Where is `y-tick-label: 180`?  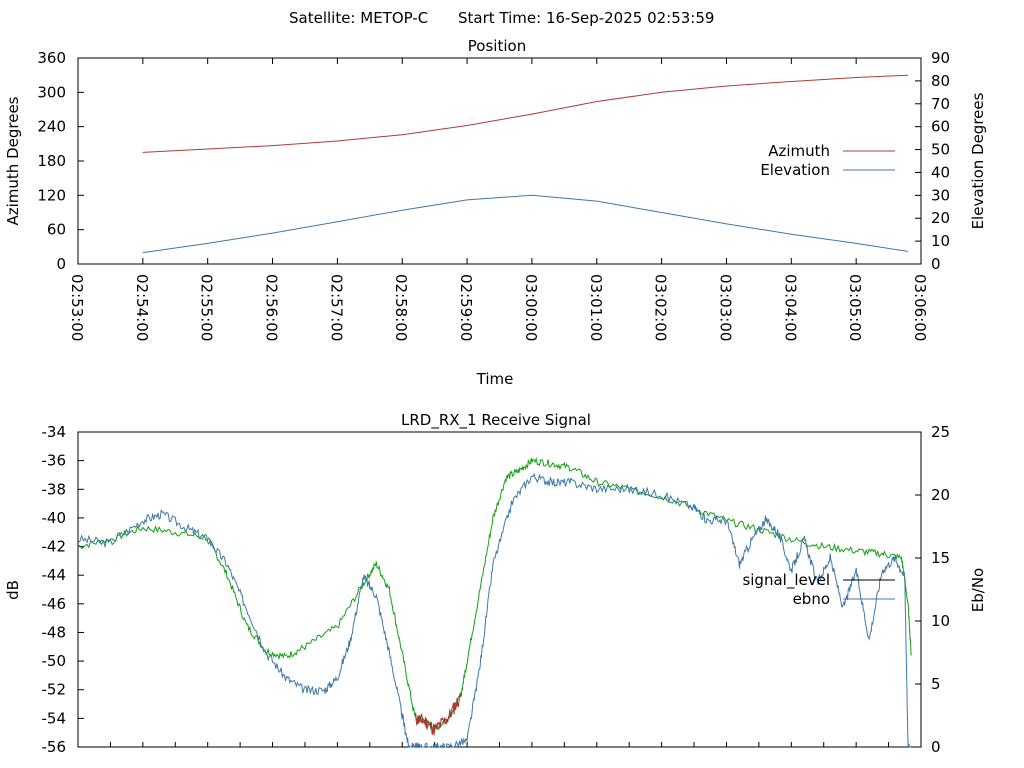 y-tick-label: 180 is located at coordinates (51, 161).